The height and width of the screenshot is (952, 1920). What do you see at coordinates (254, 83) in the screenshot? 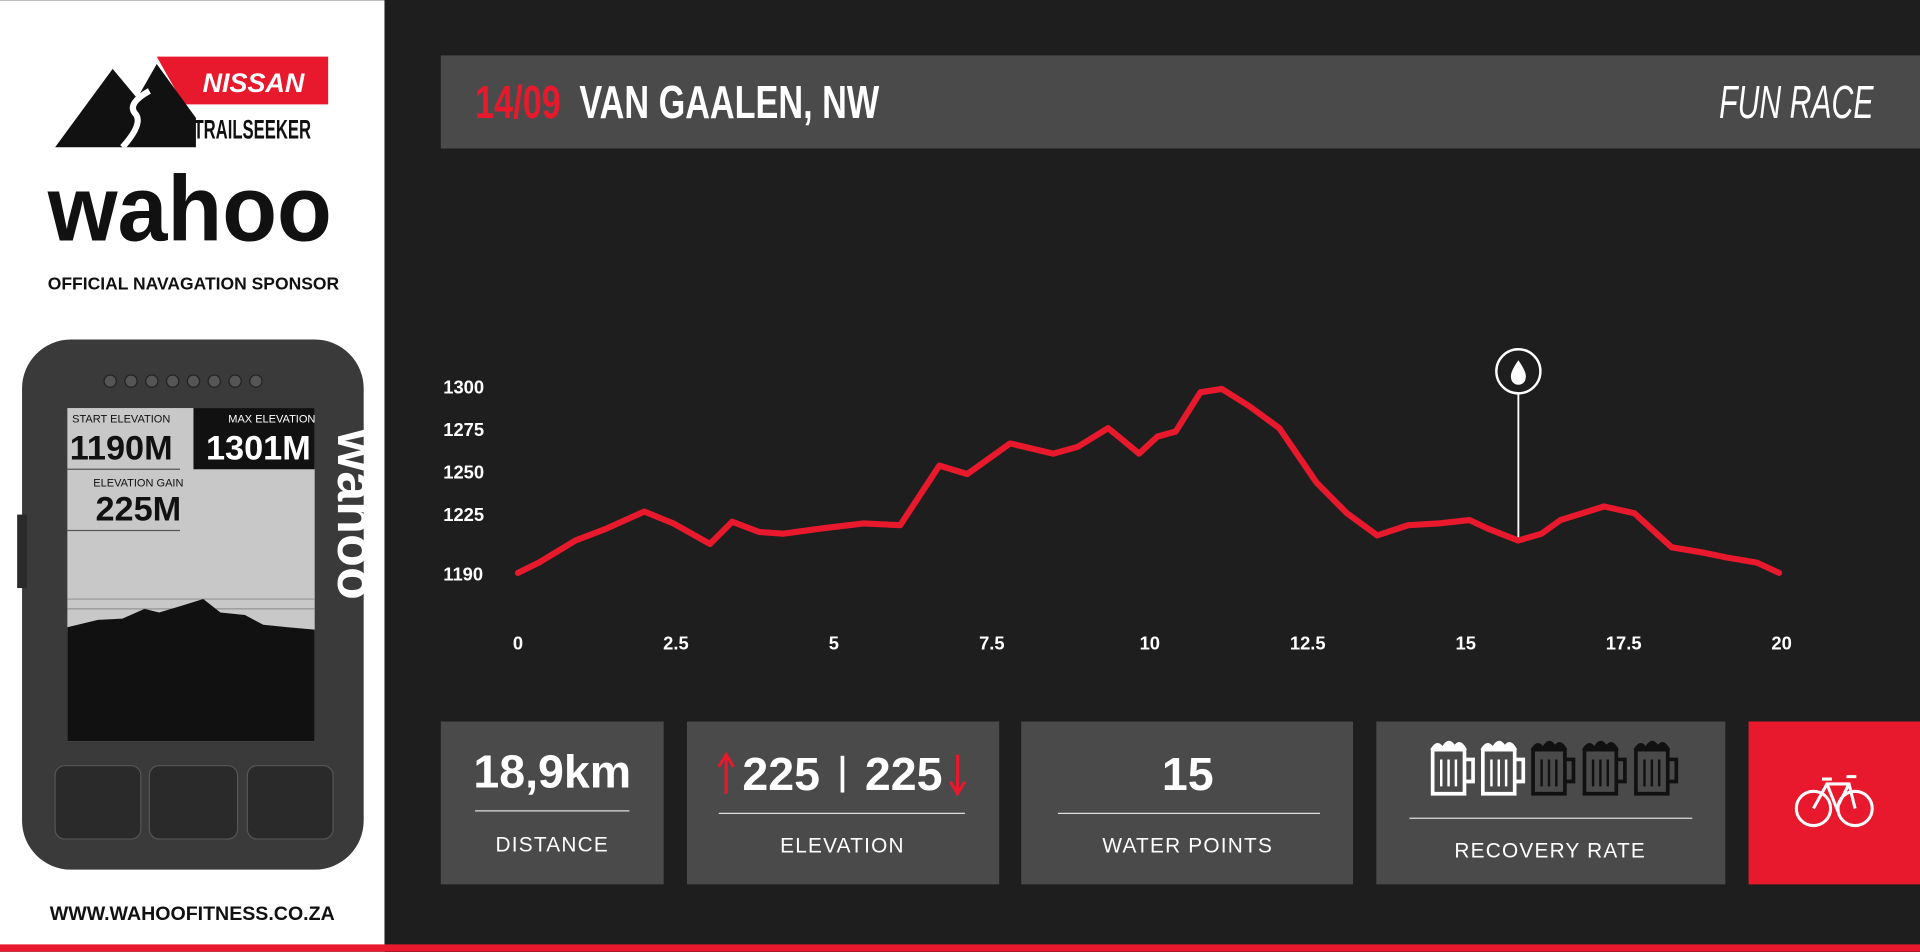
I see `brand: NISSAN` at bounding box center [254, 83].